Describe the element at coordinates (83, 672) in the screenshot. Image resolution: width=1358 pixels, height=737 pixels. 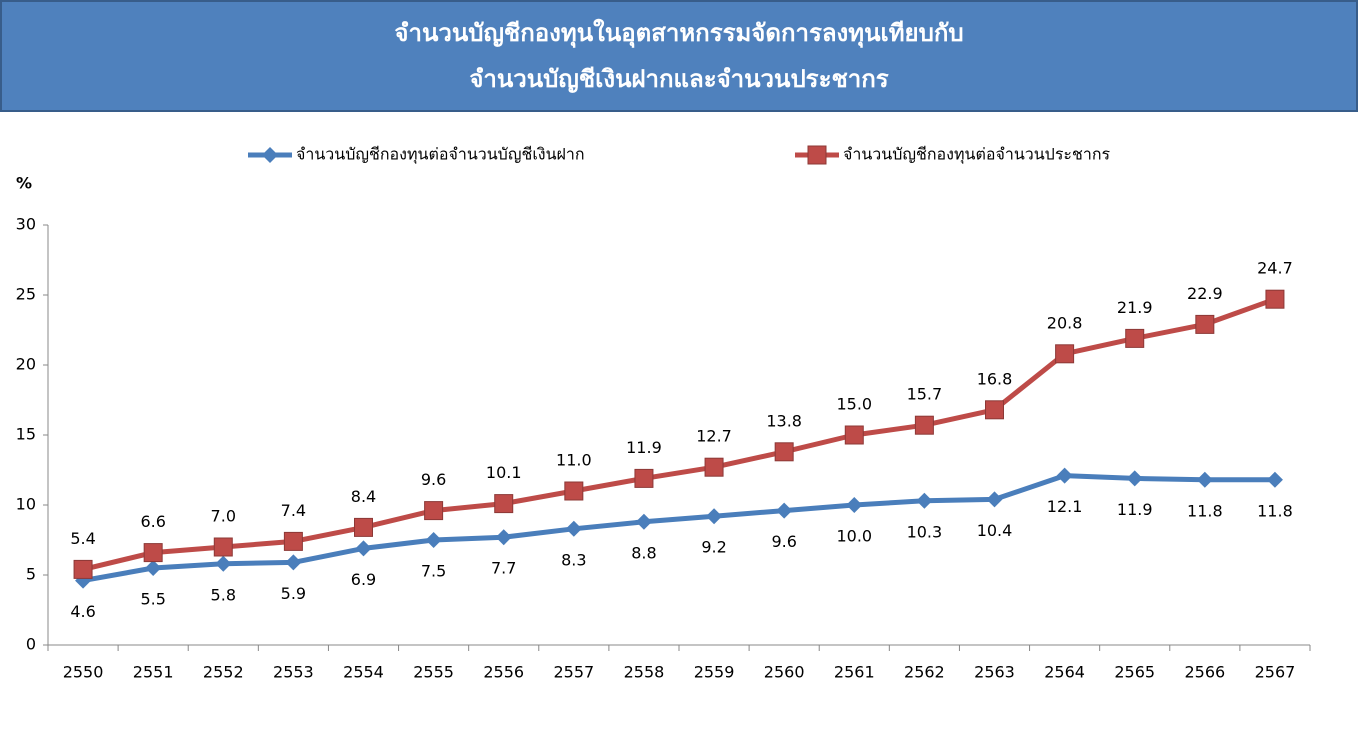
I see `x-tick-label: 2550` at that location.